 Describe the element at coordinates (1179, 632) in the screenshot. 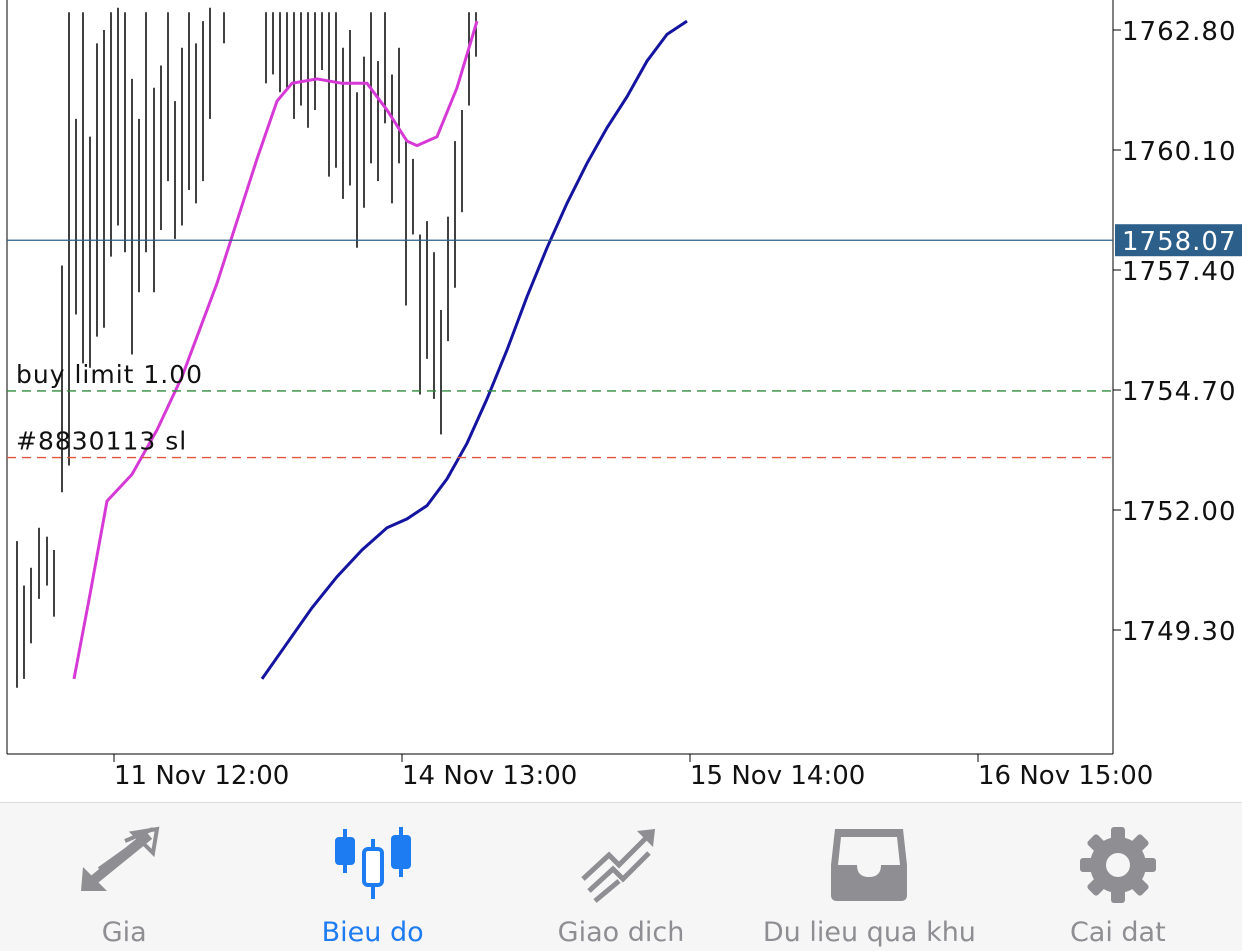

I see `y-tick-label: 1749.30` at that location.